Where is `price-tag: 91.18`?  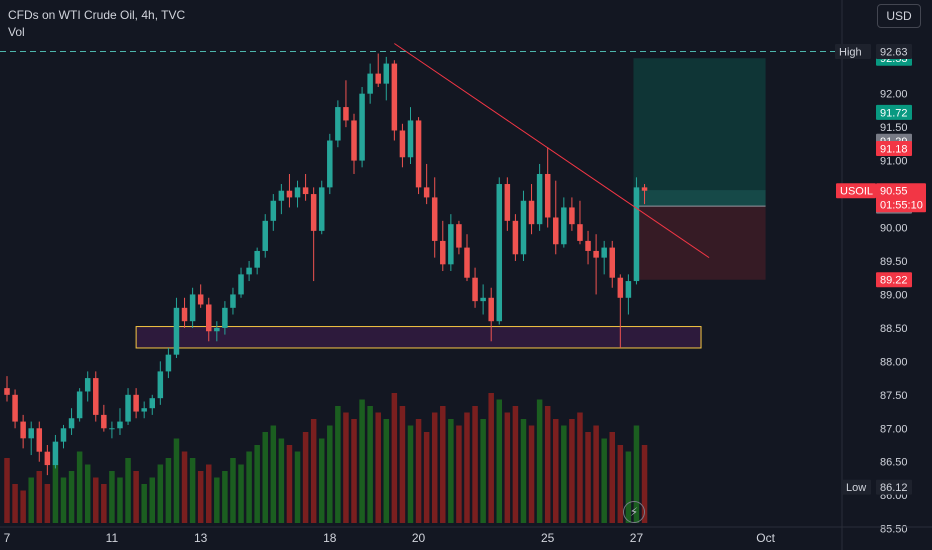 price-tag: 91.18 is located at coordinates (894, 150).